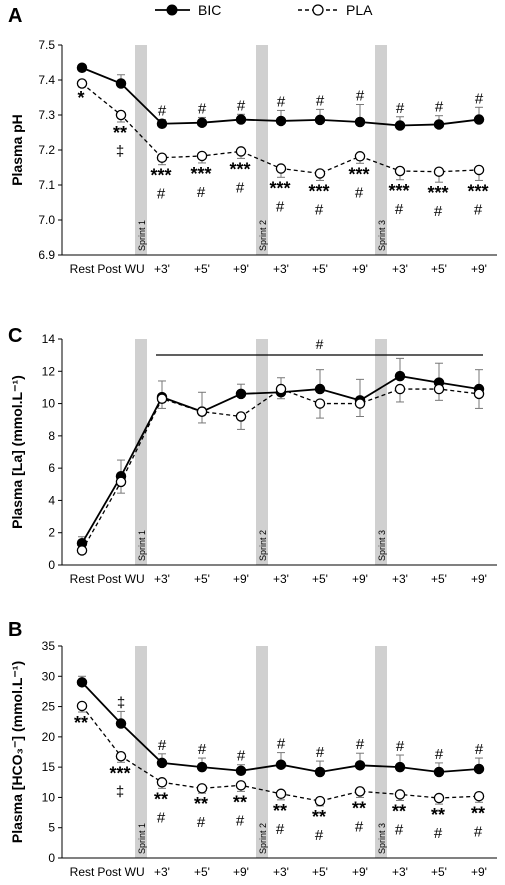 Image resolution: width=505 pixels, height=885 pixels. I want to click on y-tick-label: 10, so click(49, 404).